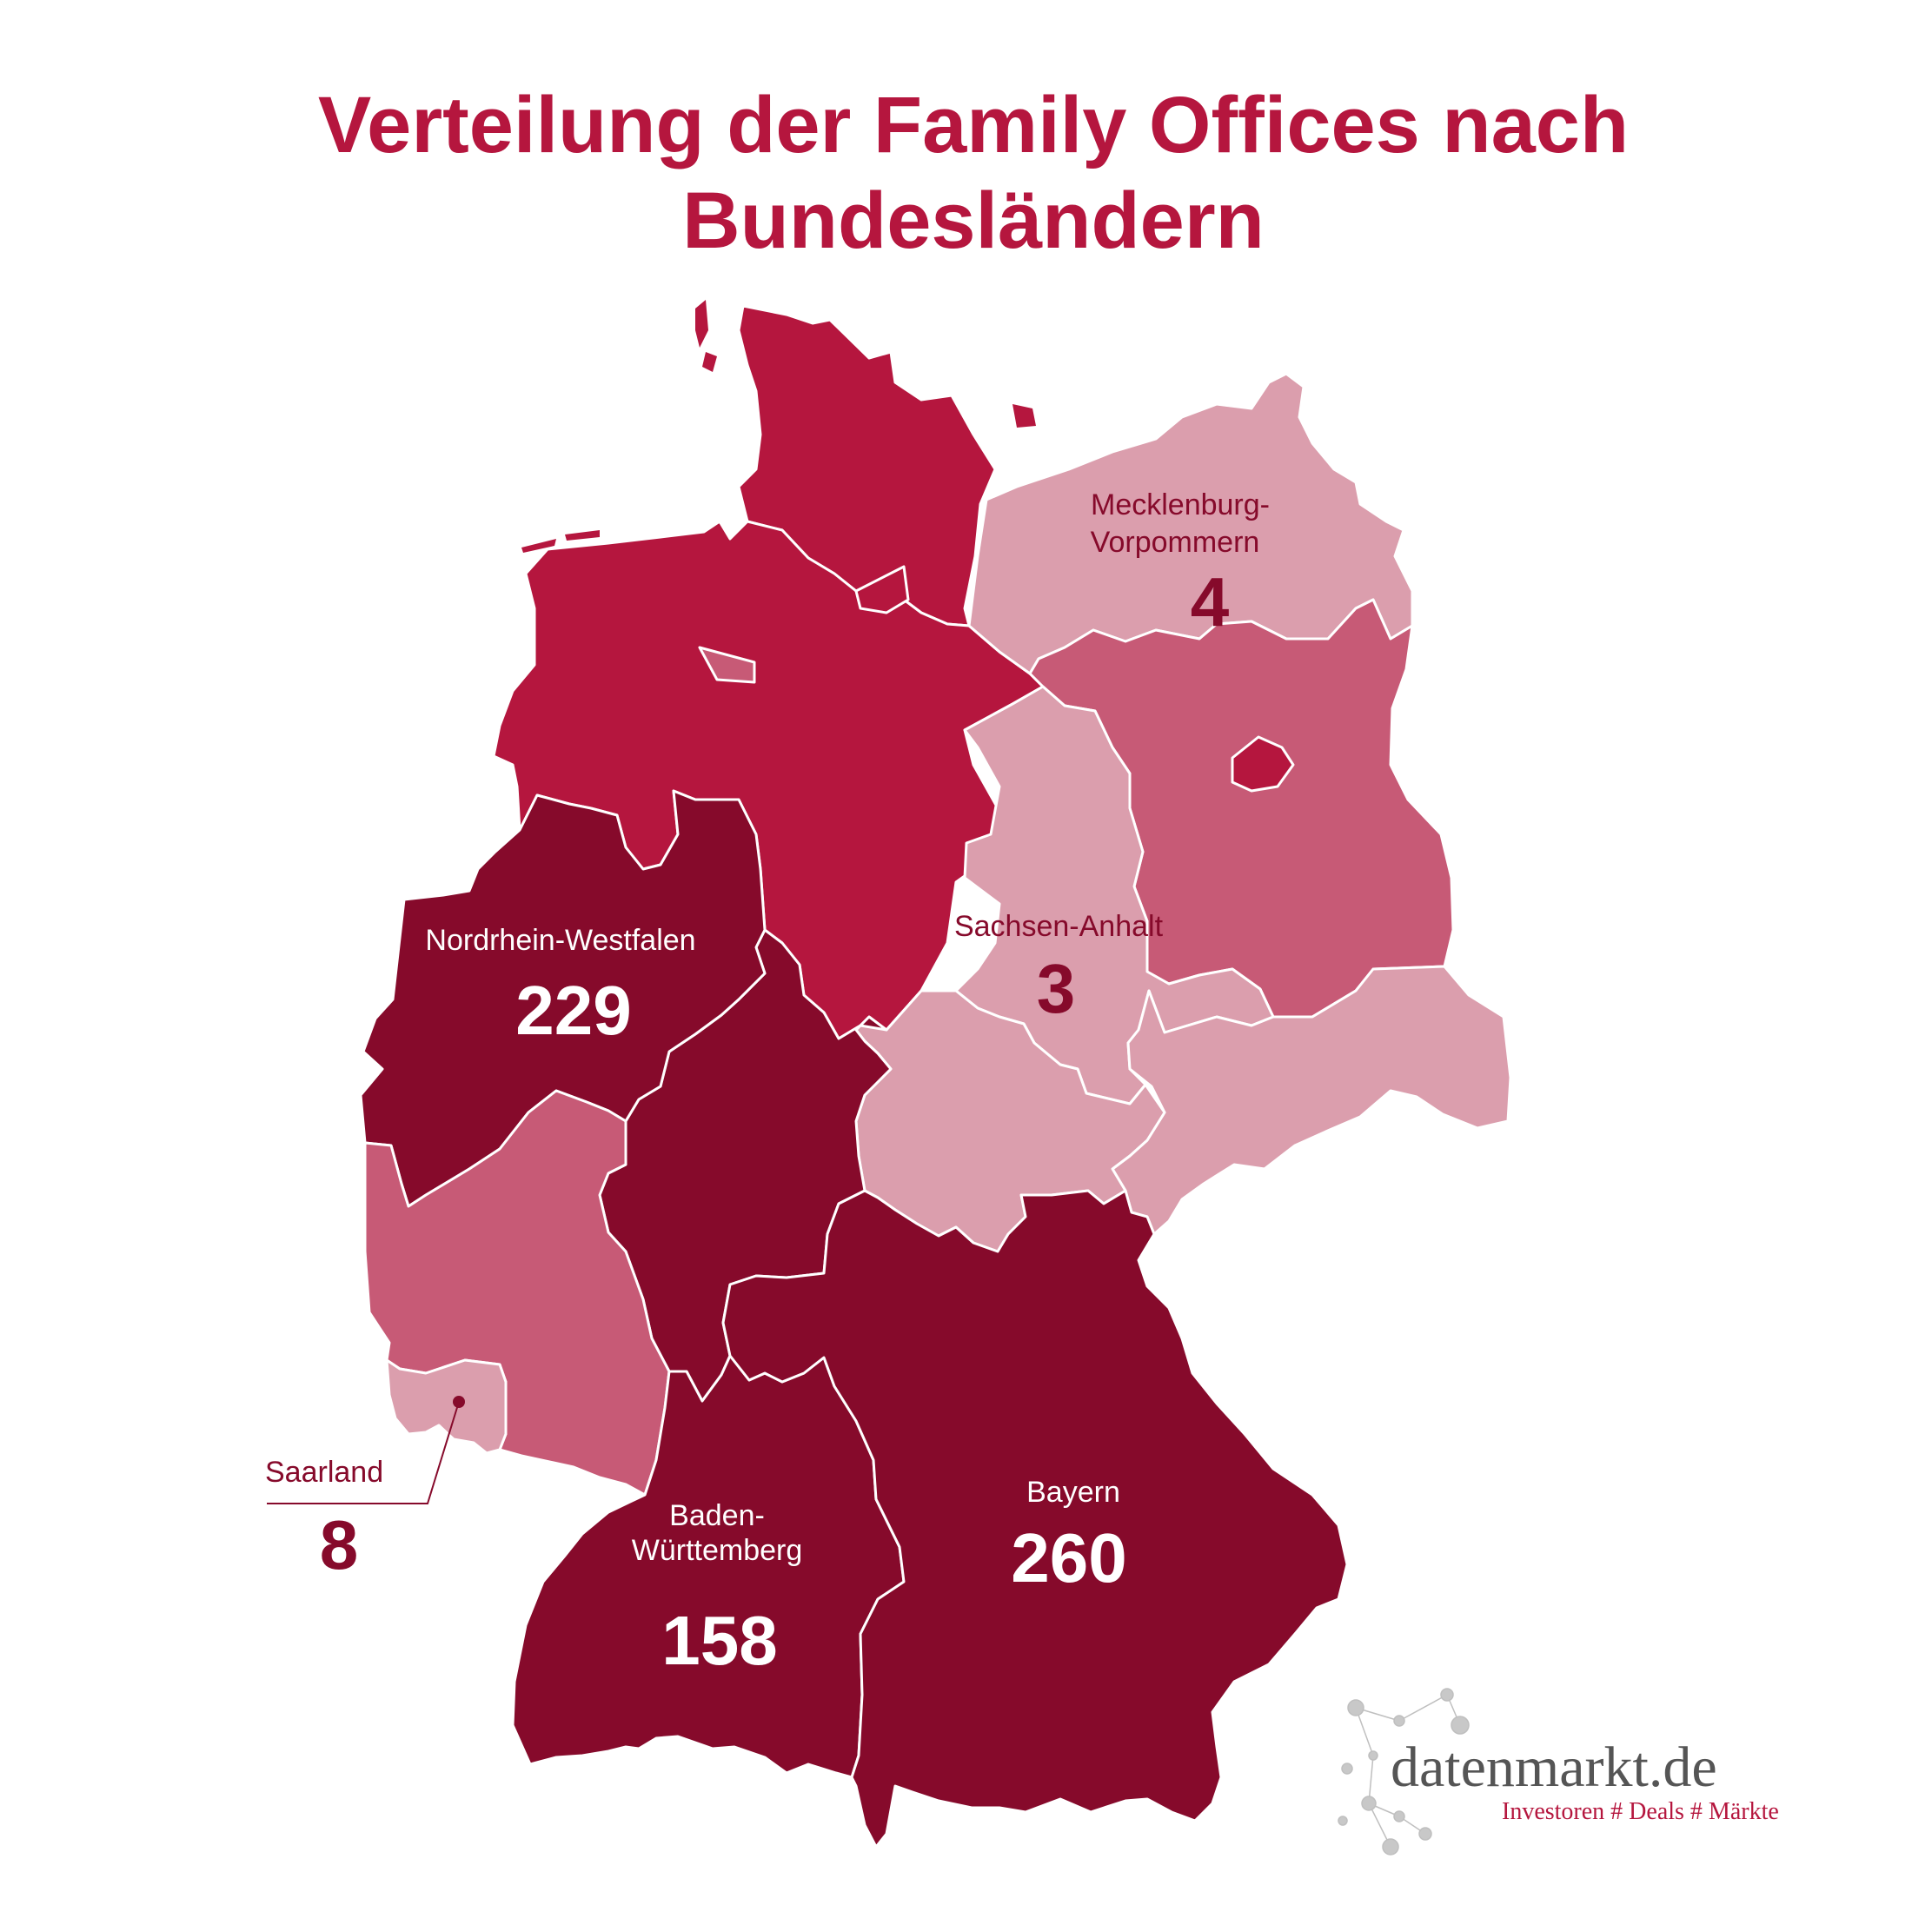 The image size is (1932, 1932). Describe the element at coordinates (560, 941) in the screenshot. I see `region-label: Nordrhein-Westfalen` at that location.